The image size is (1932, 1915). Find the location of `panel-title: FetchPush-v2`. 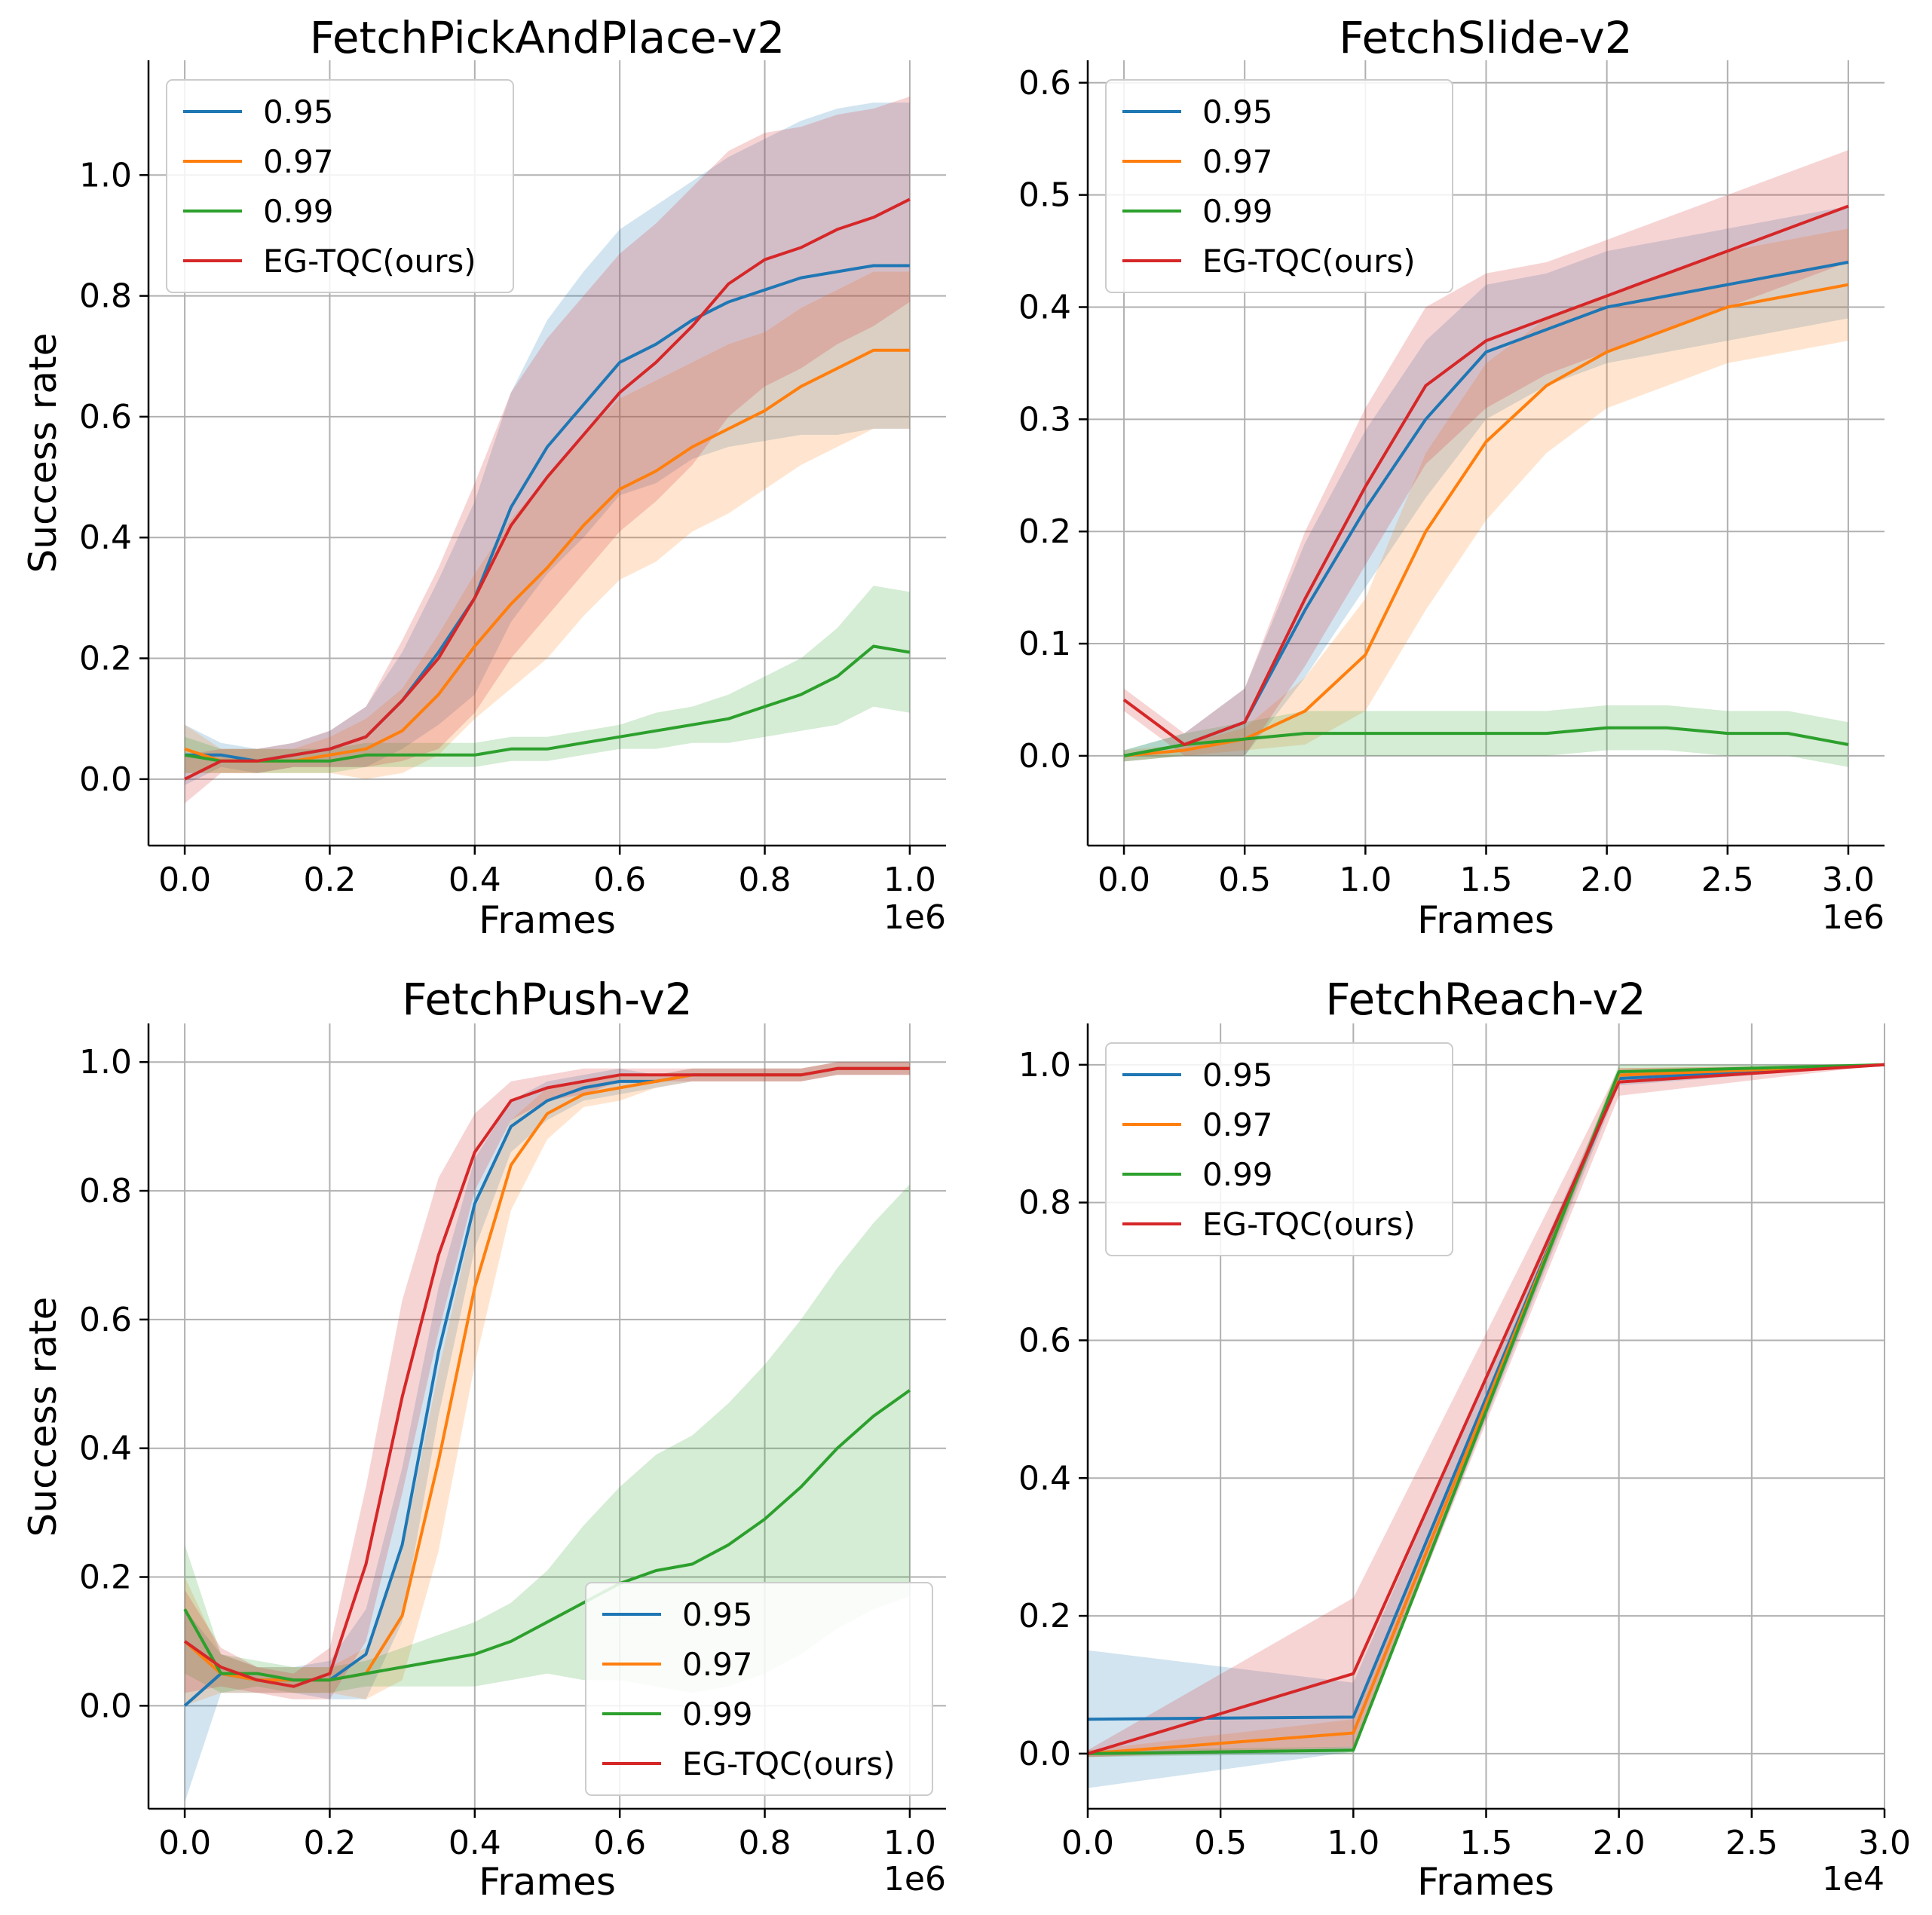

panel-title: FetchPush-v2 is located at coordinates (547, 999).